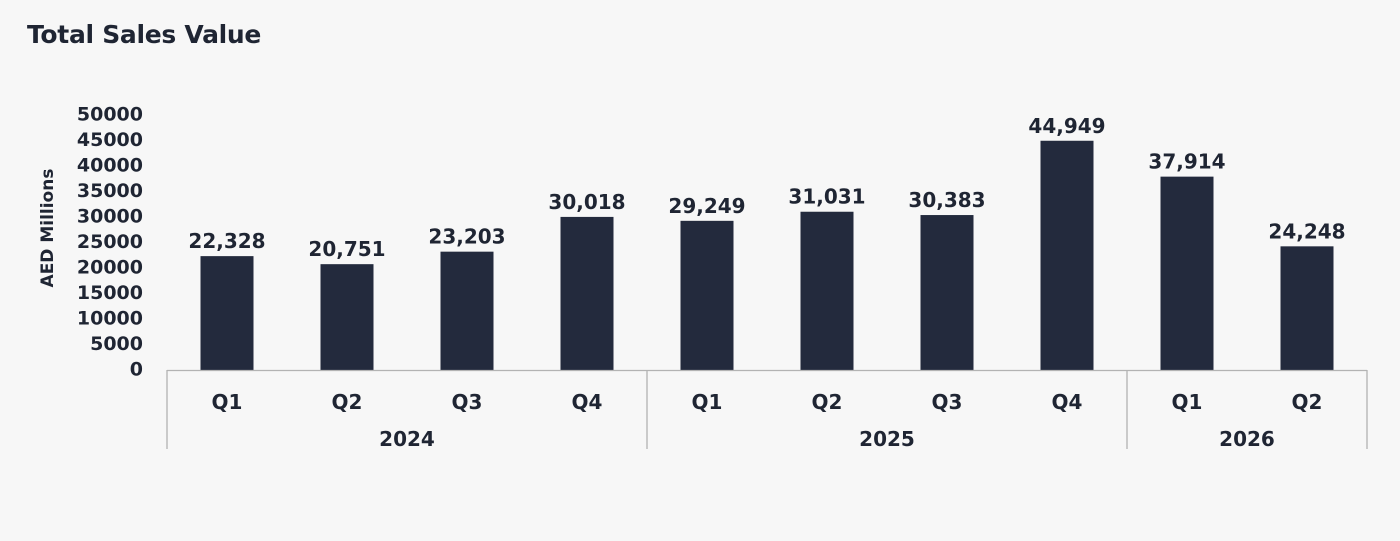  Describe the element at coordinates (226, 241) in the screenshot. I see `bar-value-label: 22,328` at that location.